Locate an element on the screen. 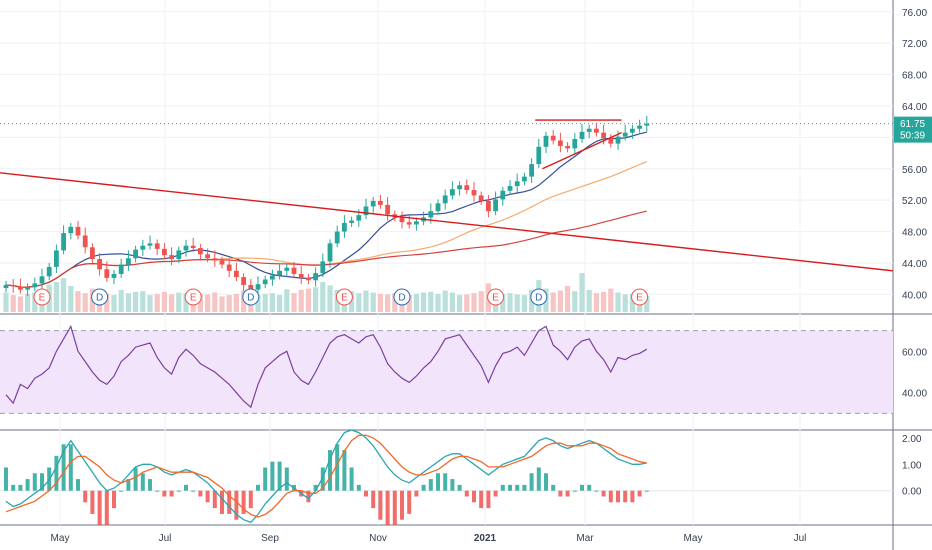  last-price-badge is located at coordinates (913, 129).